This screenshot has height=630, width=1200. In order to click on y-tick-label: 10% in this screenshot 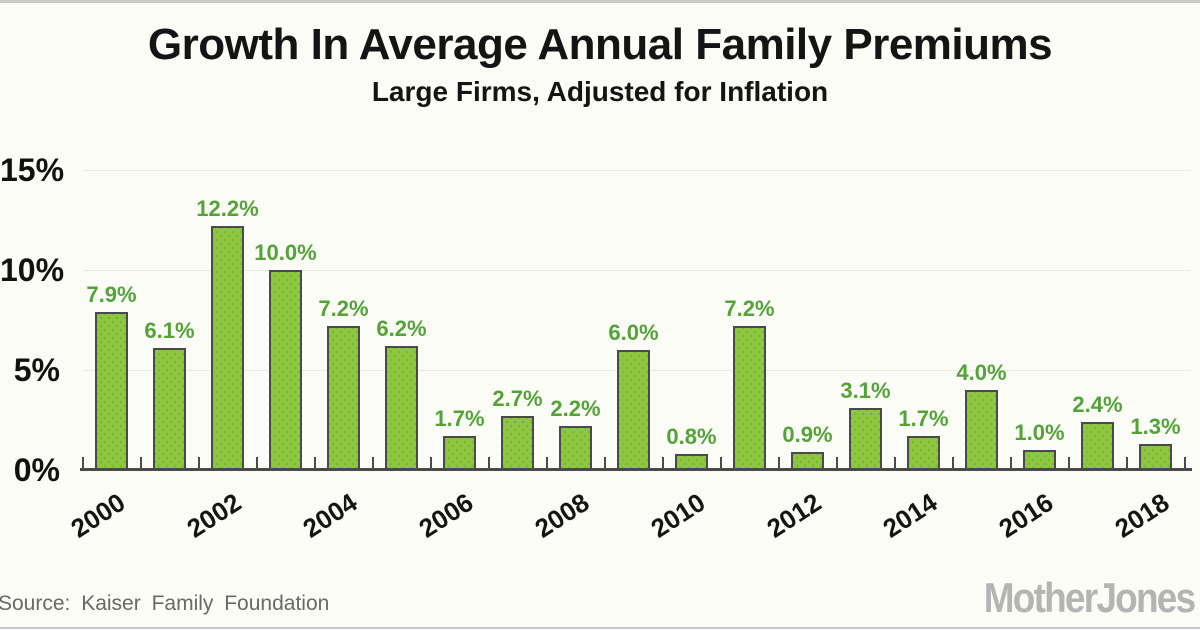, I will do `click(32, 270)`.